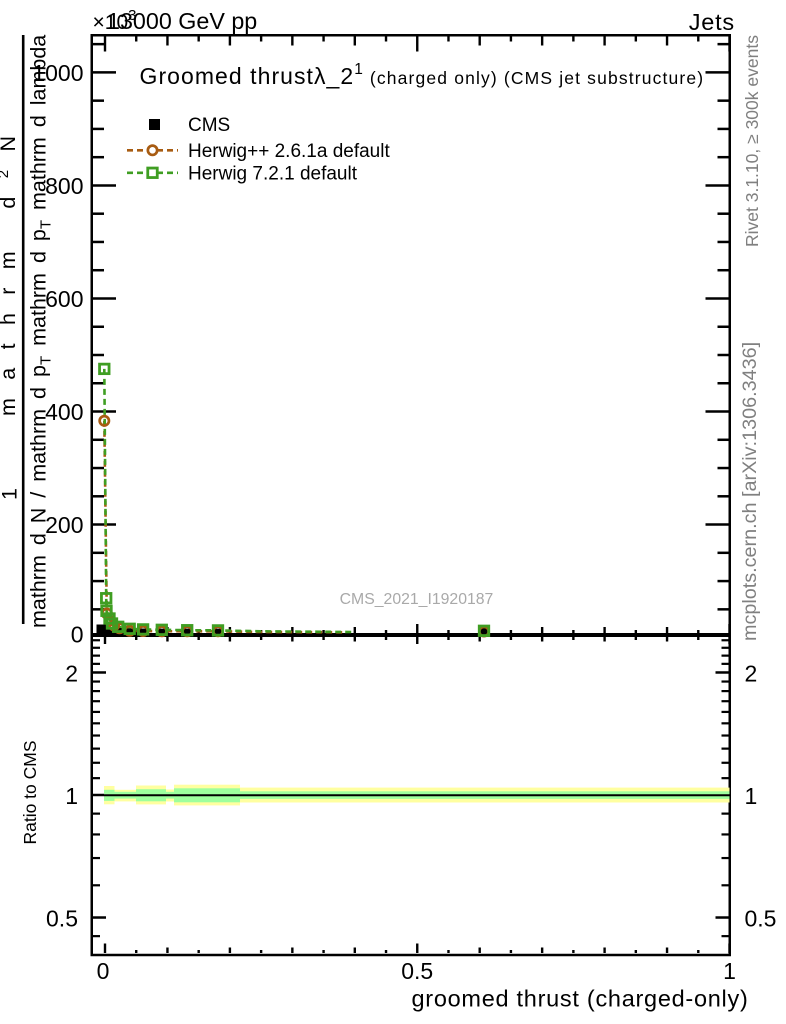 The height and width of the screenshot is (1024, 786). I want to click on svg-text: Rivet 3.1.10, ≥ 300k events, so click(752, 141).